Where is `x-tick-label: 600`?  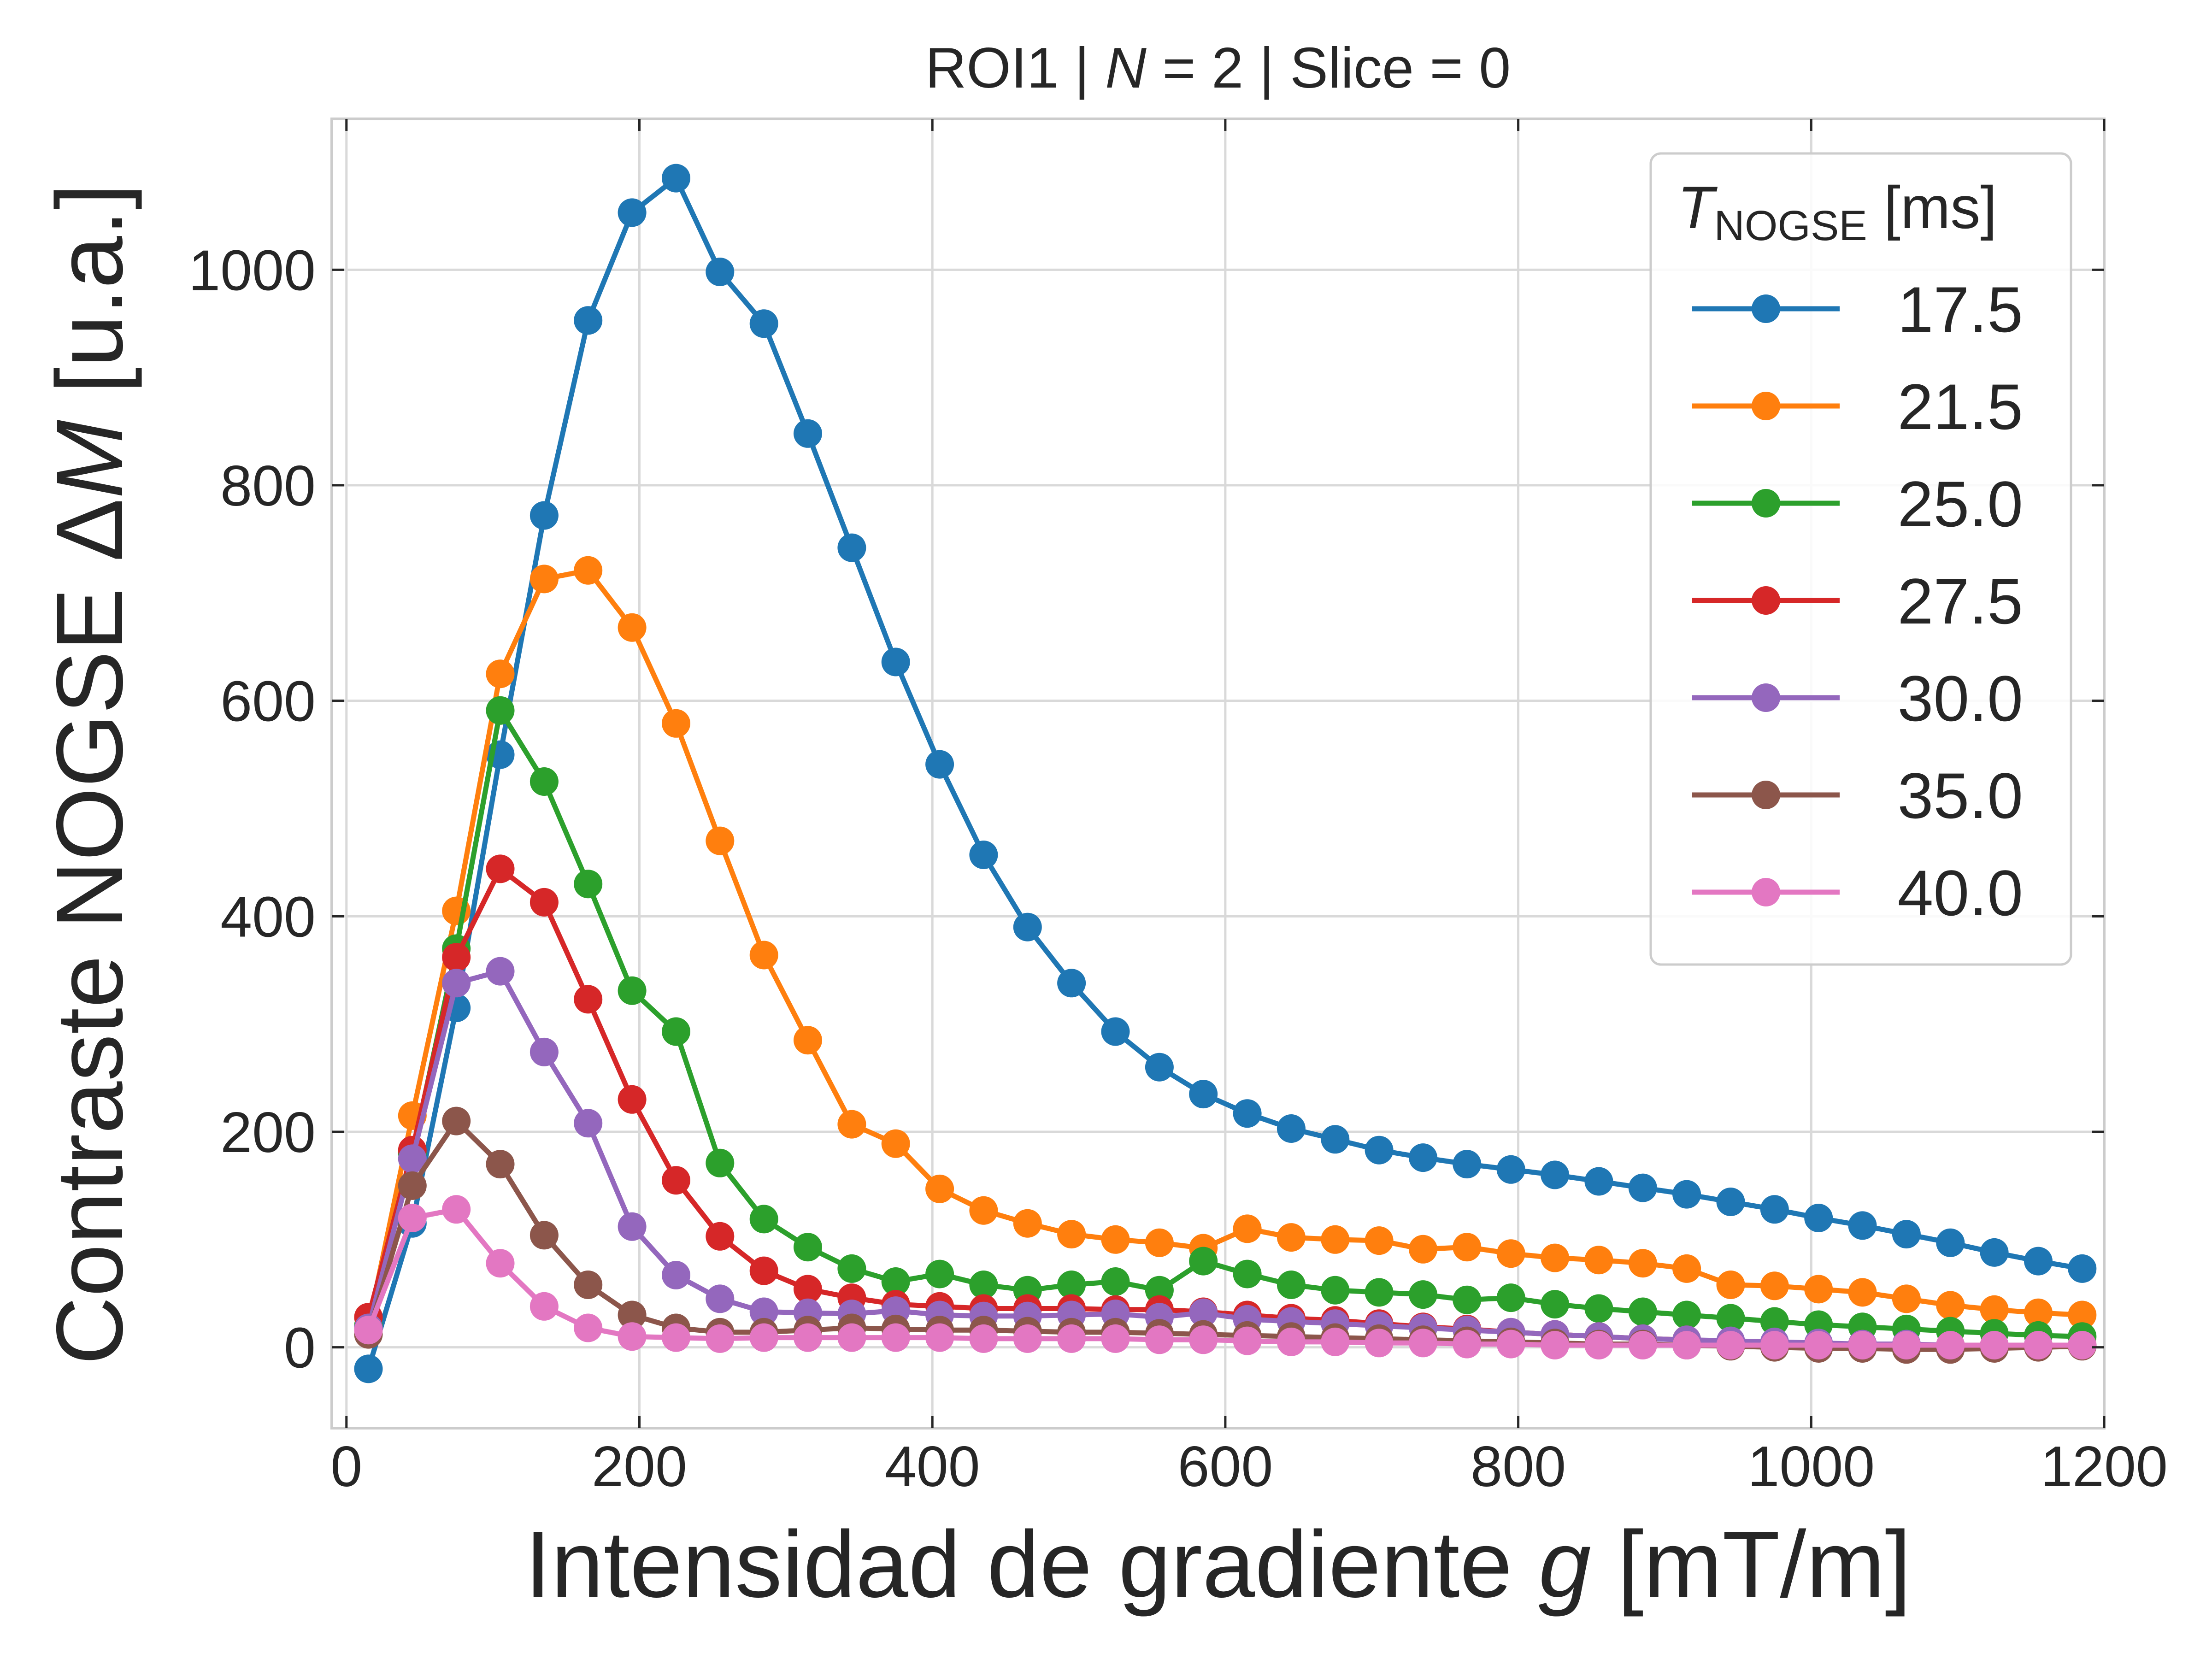 x-tick-label: 600 is located at coordinates (1225, 1467).